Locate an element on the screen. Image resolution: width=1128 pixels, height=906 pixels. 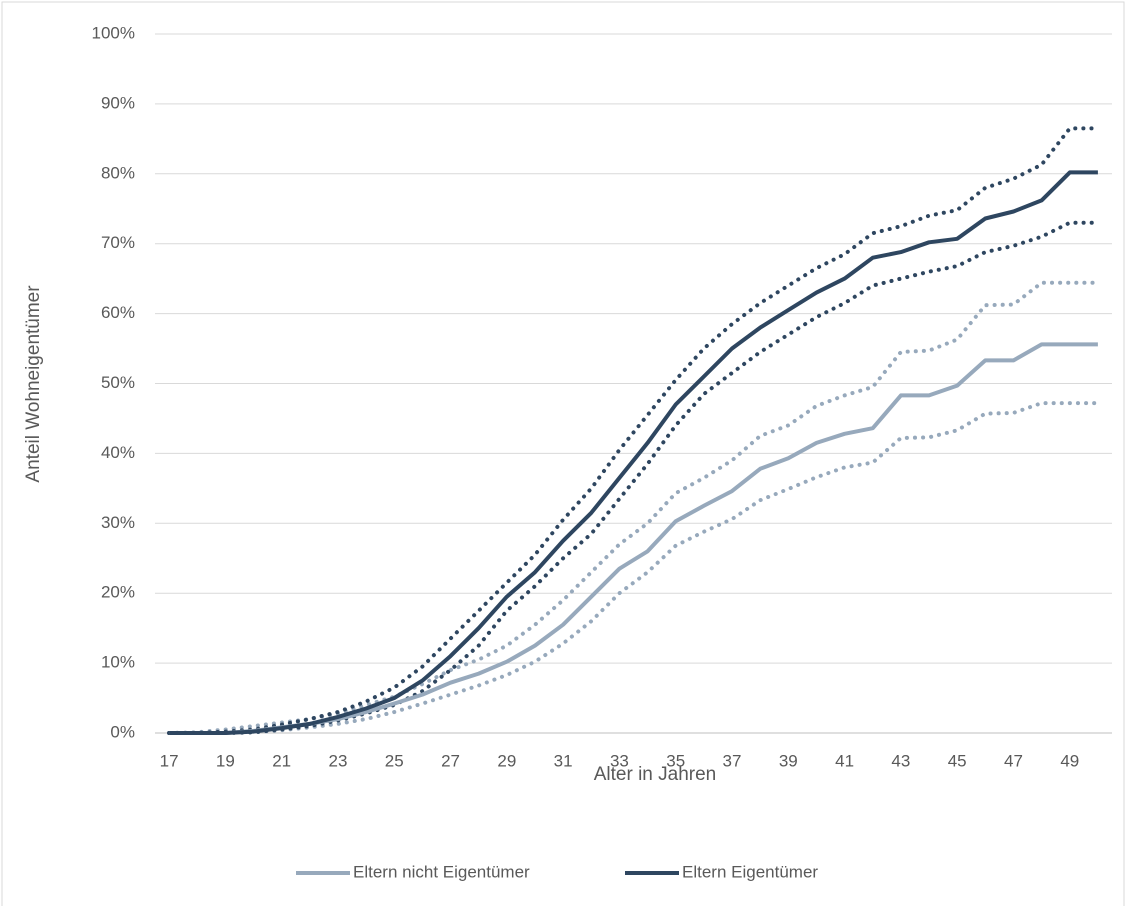
x-tick-label: 39 is located at coordinates (788, 760).